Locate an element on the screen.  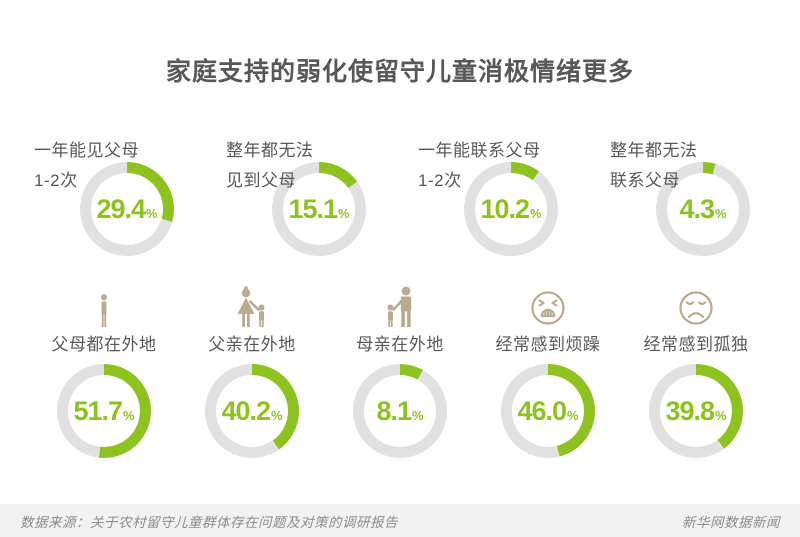
donut-chart: 8.1 % is located at coordinates (400, 411).